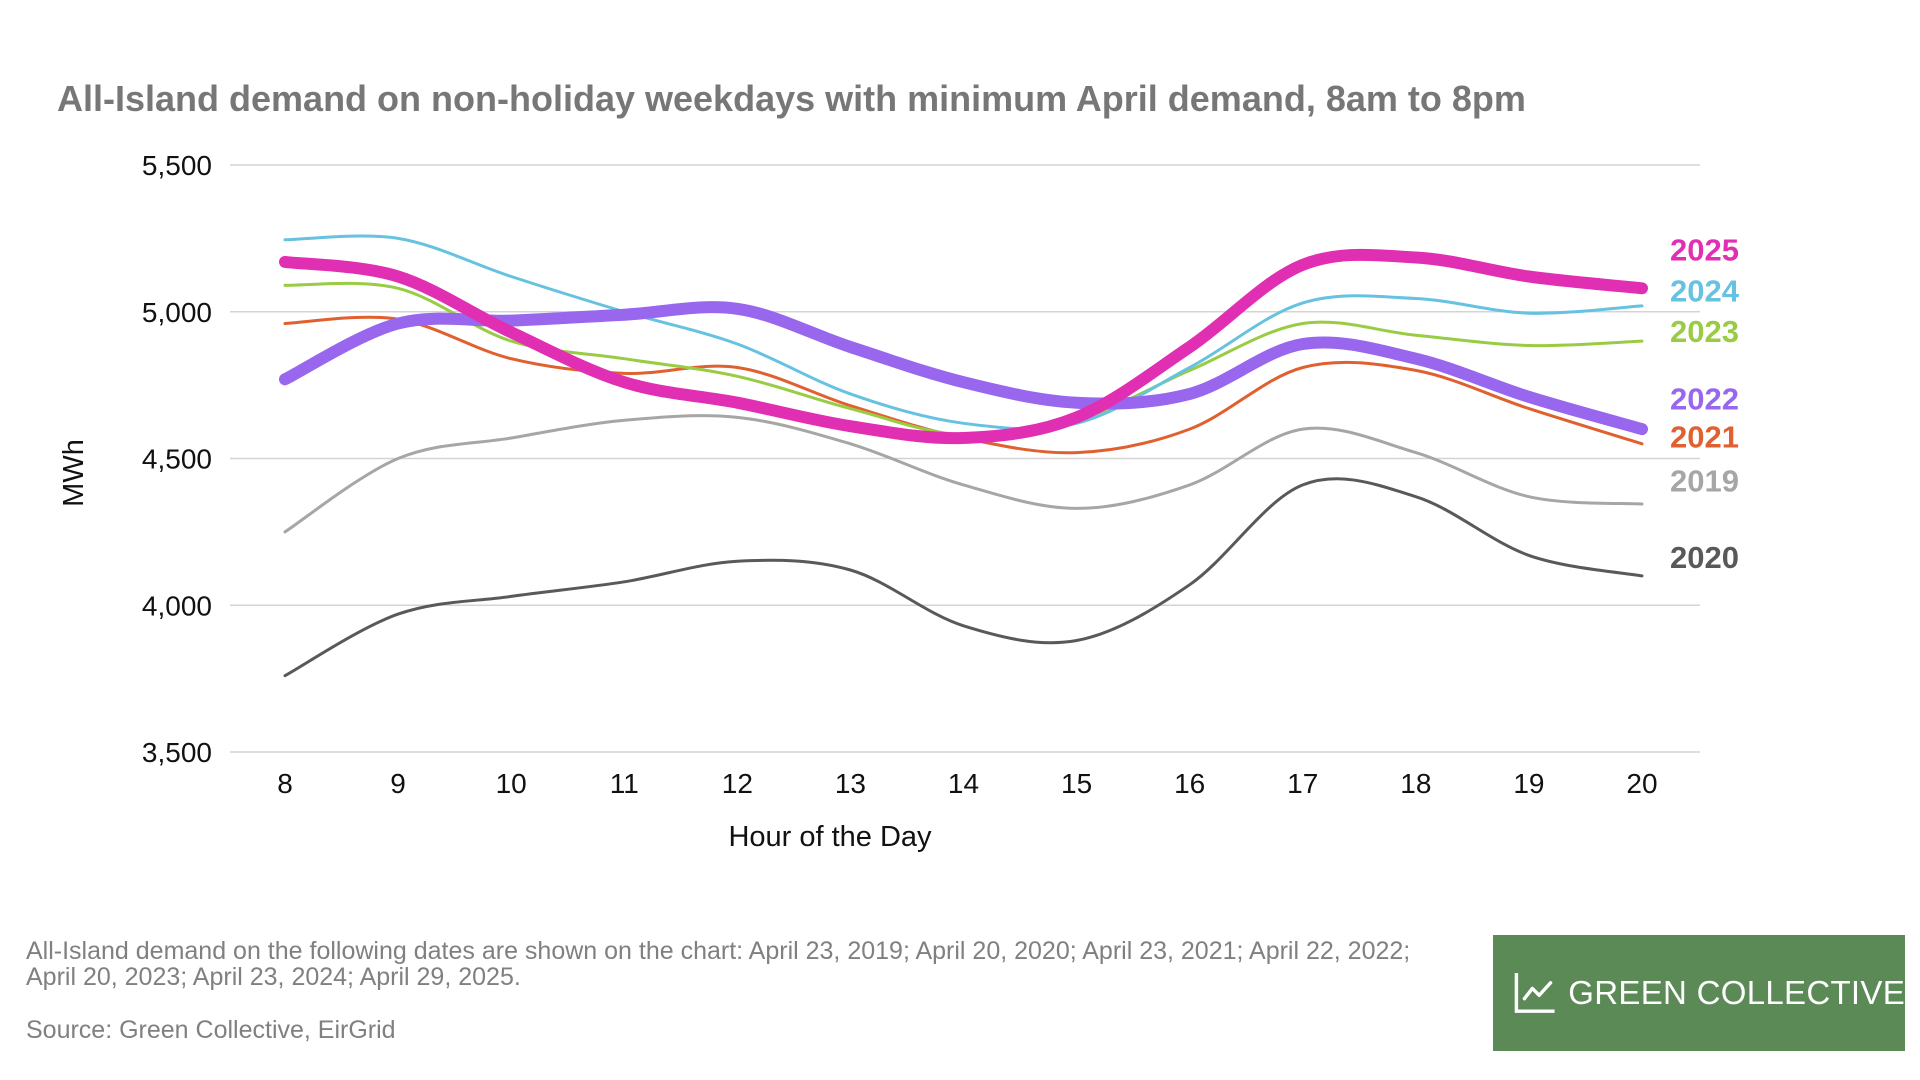  Describe the element at coordinates (737, 783) in the screenshot. I see `x-tick-label: 12` at that location.